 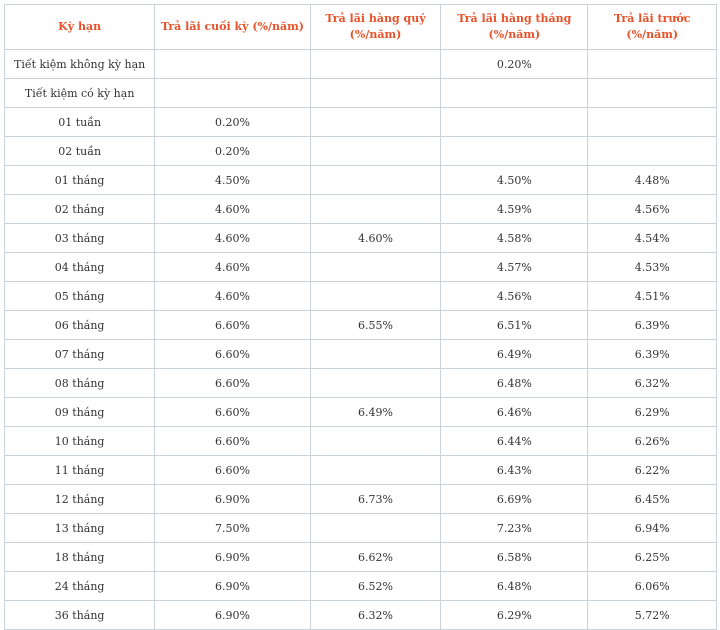 I want to click on table-row: 18 tháng 6.90% 6.62% 6.58% 6.25%, so click(x=360, y=557).